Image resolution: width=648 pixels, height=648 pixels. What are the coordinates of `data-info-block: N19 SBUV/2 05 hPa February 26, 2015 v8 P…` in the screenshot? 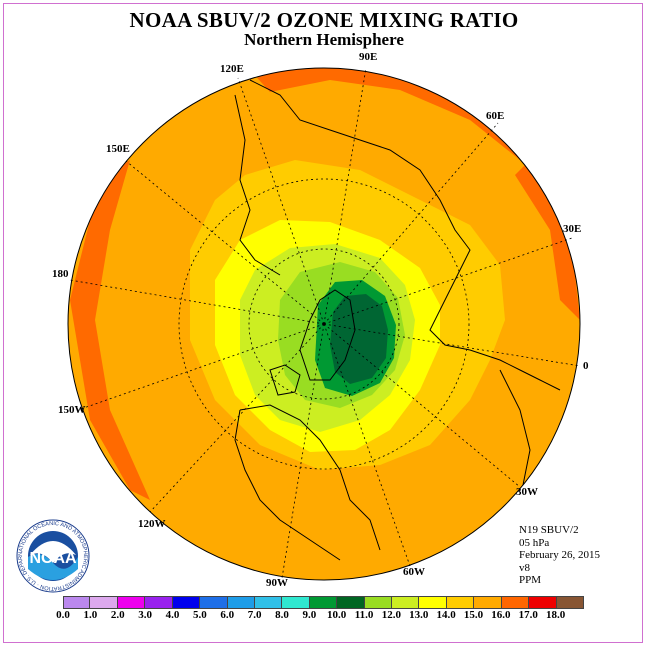 It's located at (559, 555).